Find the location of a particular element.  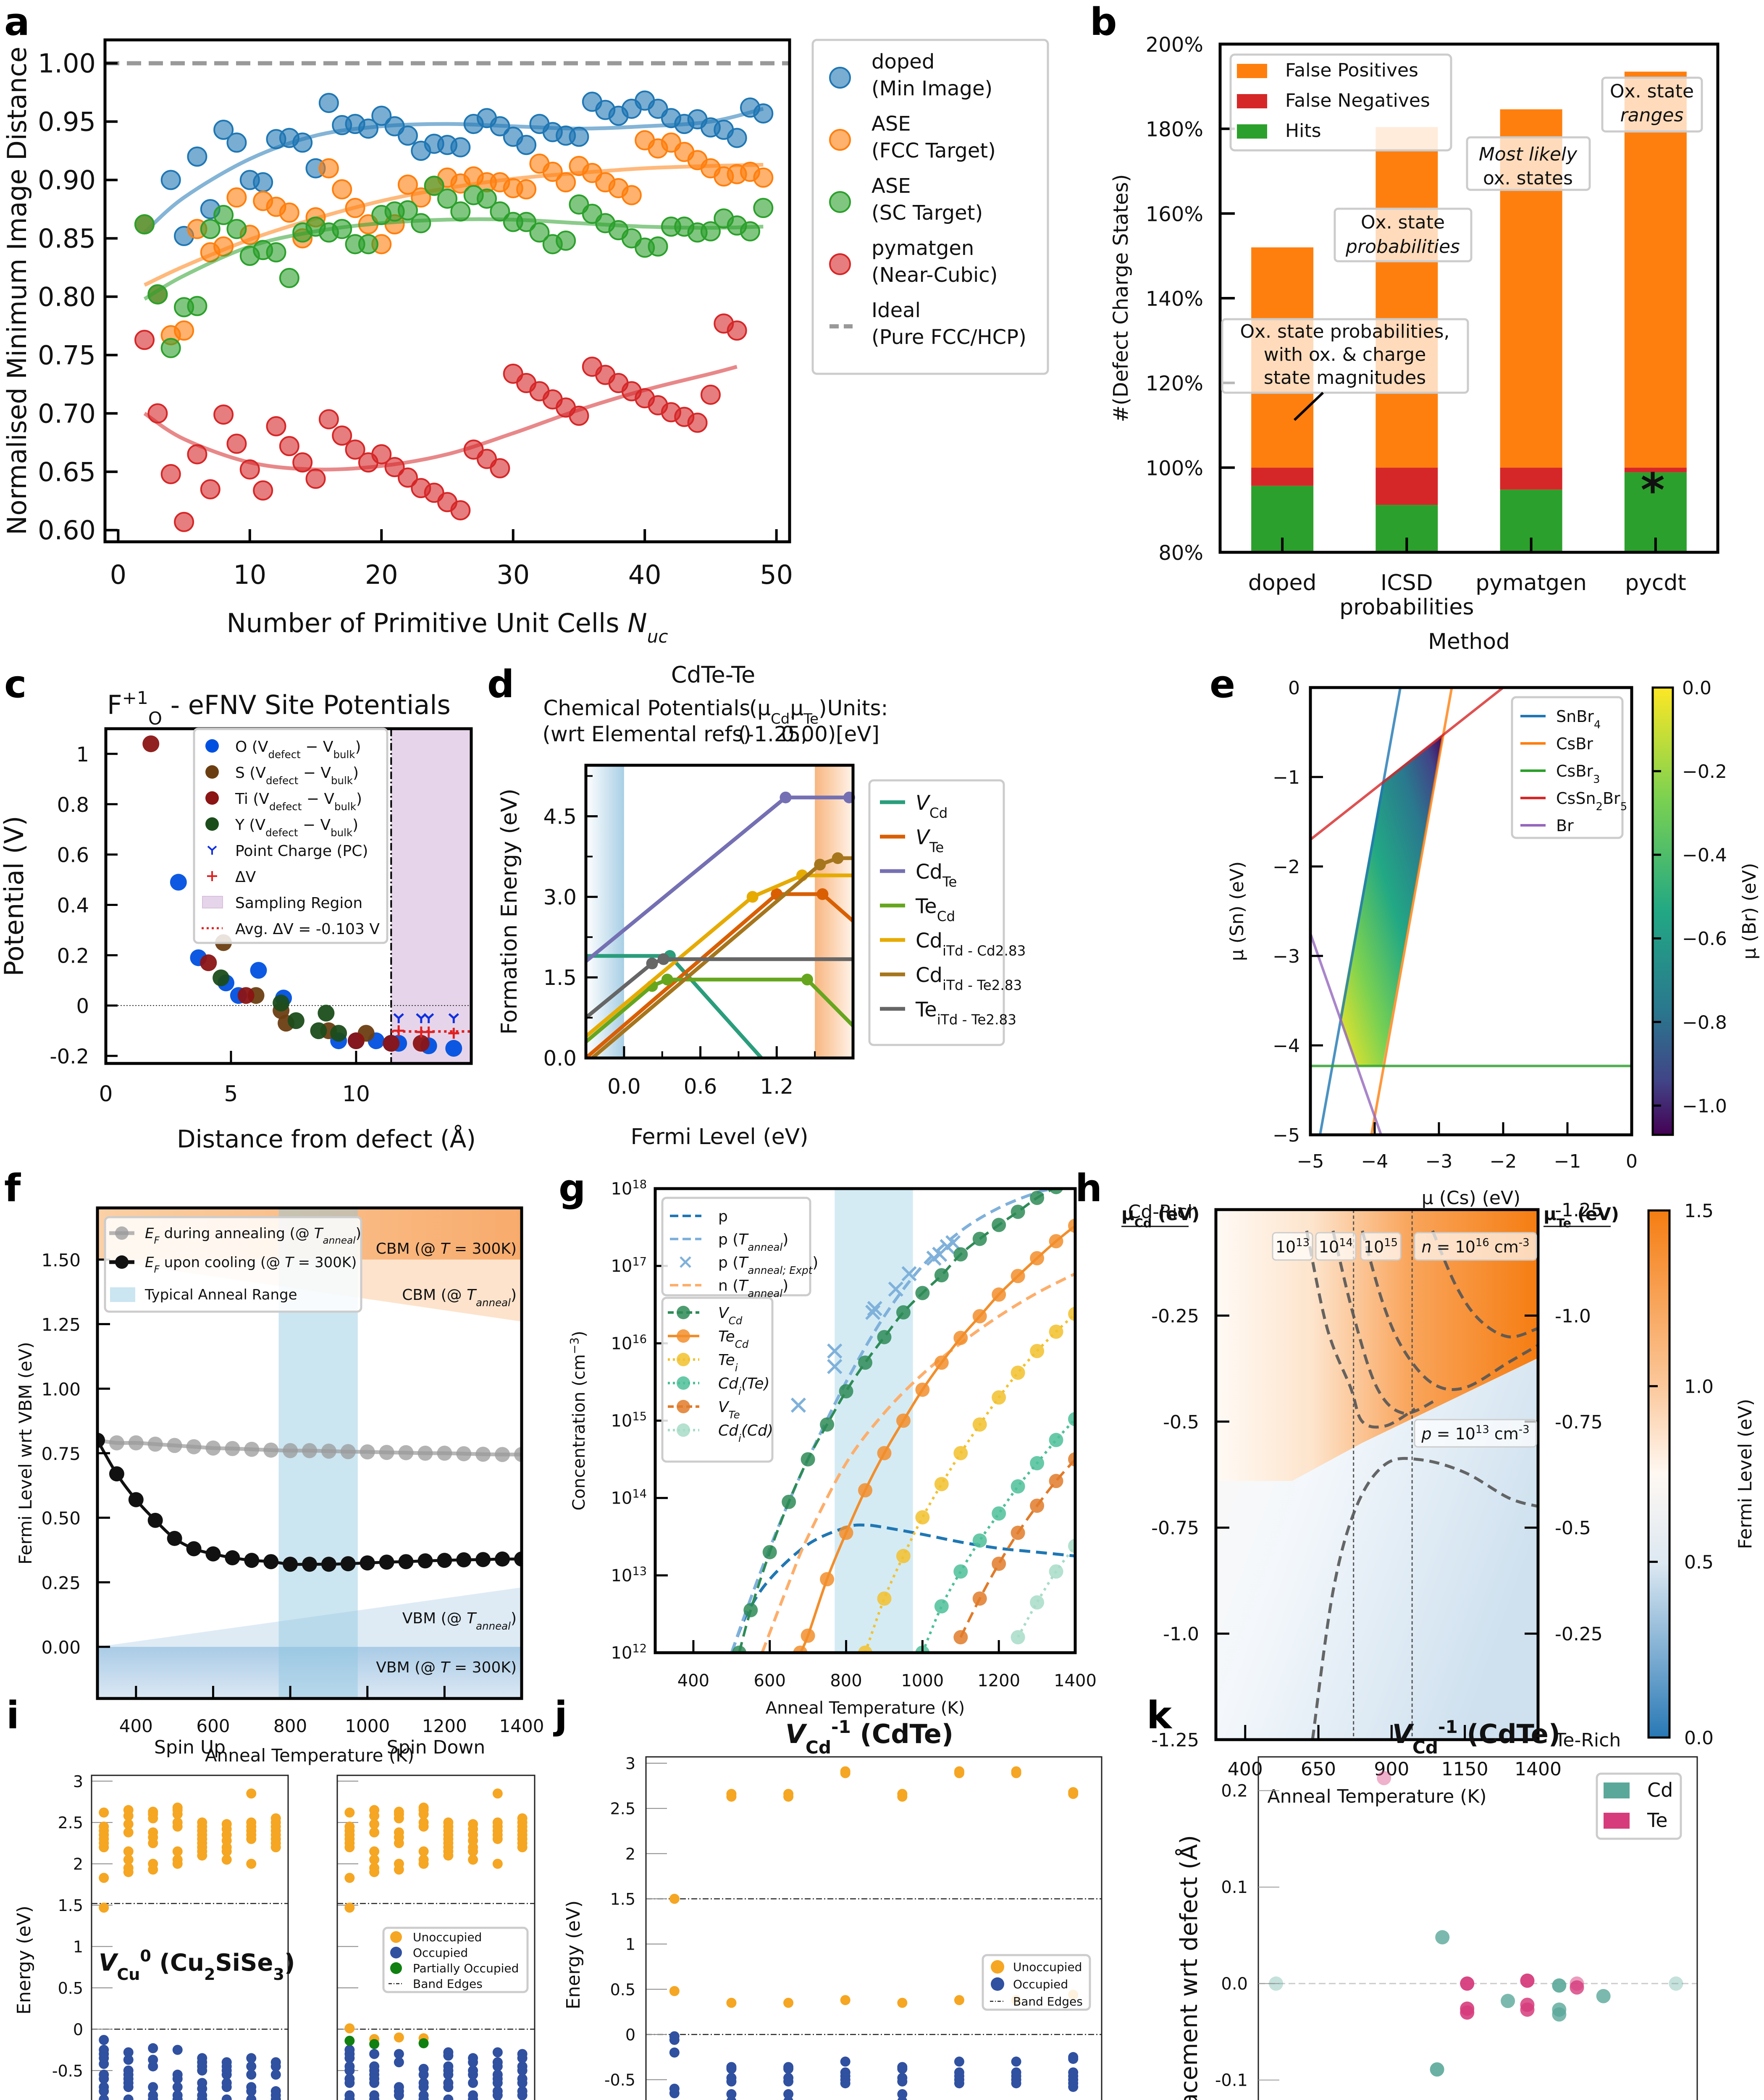

legend-label-part: n ( is located at coordinates (728, 1285).